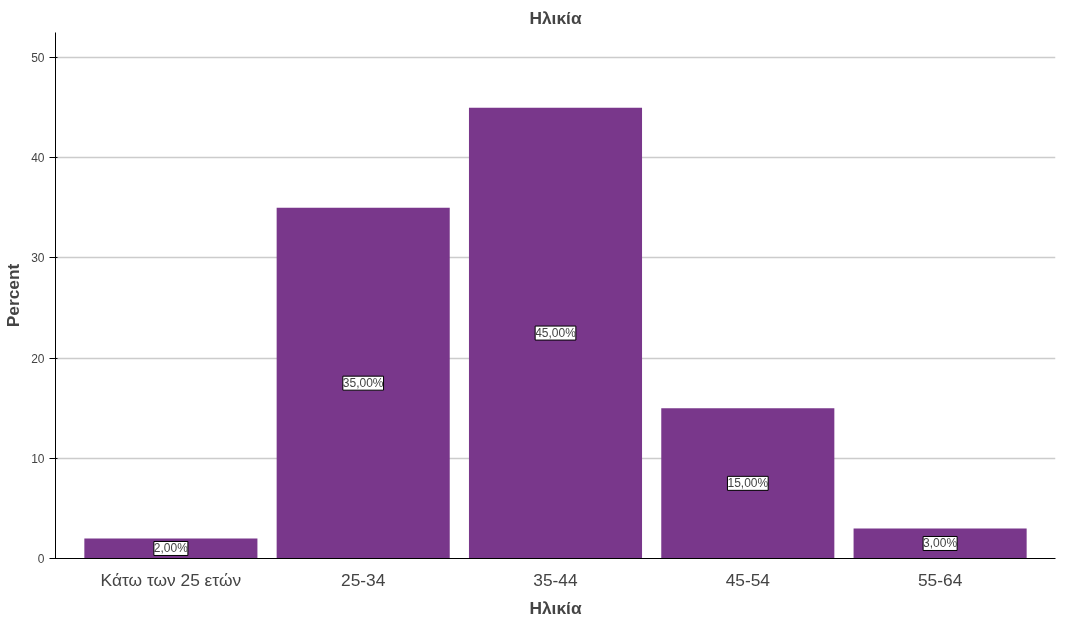  What do you see at coordinates (41, 559) in the screenshot?
I see `y-tick-label: 0` at bounding box center [41, 559].